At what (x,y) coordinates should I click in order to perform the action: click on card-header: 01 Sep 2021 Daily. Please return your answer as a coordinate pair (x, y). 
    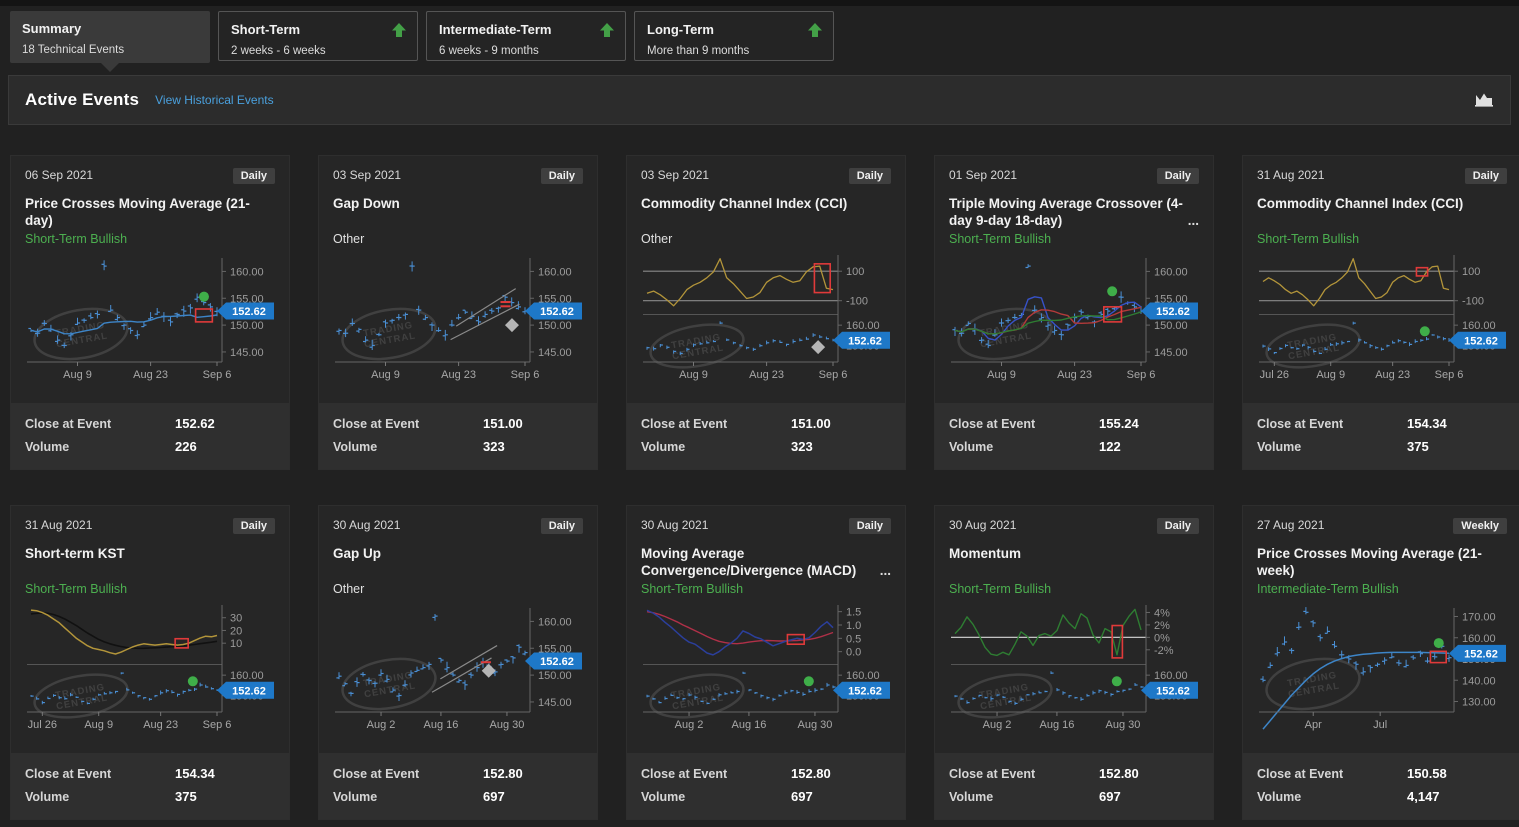
    Looking at the image, I should click on (1074, 178).